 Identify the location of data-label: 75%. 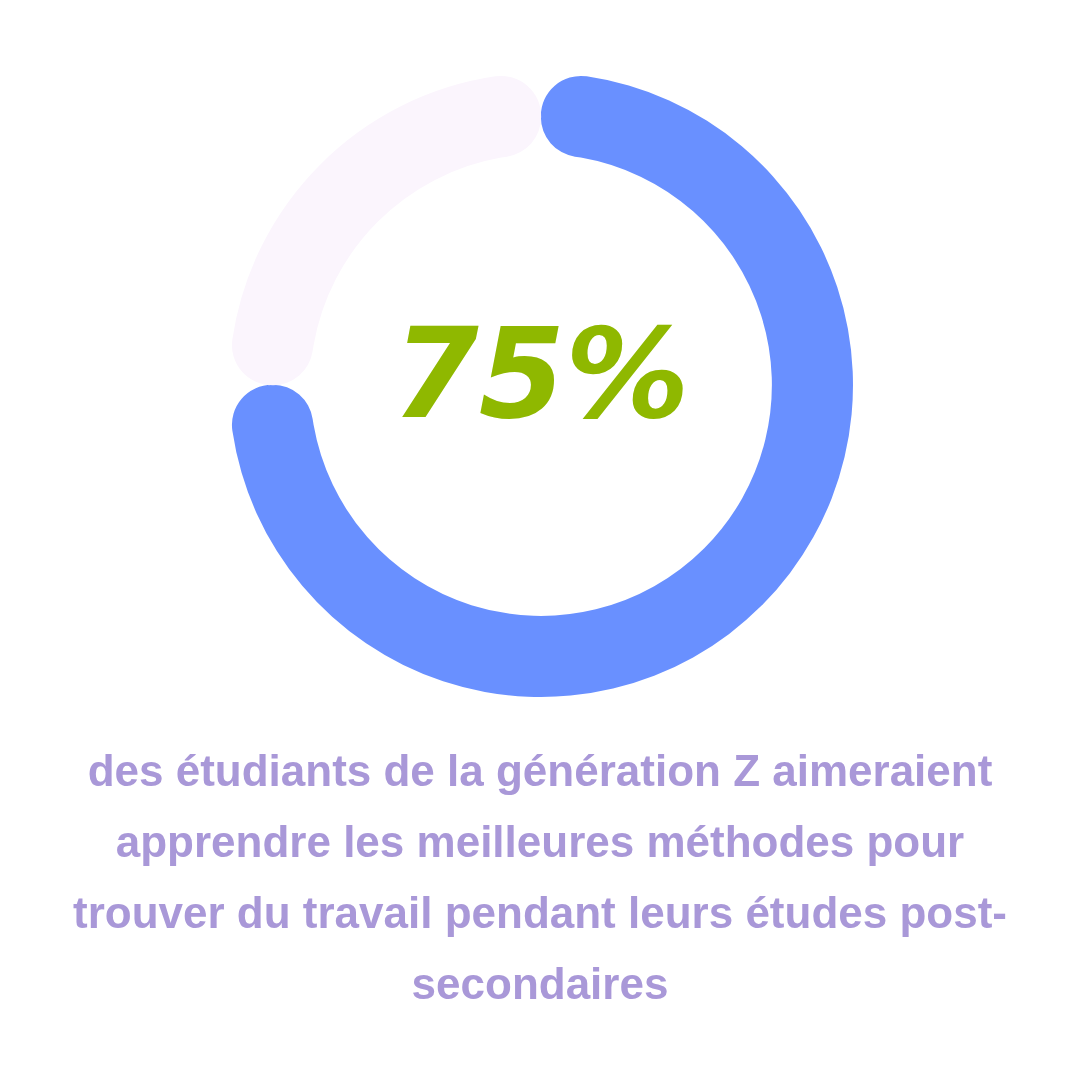
(541, 374).